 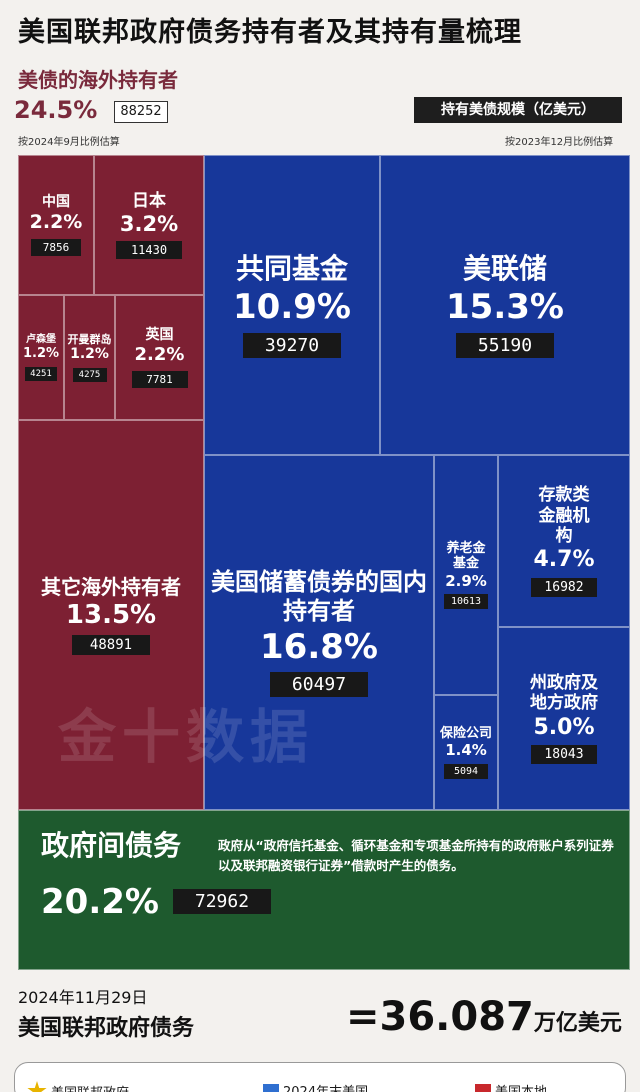 What do you see at coordinates (186, 737) in the screenshot?
I see `watermark: 金十数据` at bounding box center [186, 737].